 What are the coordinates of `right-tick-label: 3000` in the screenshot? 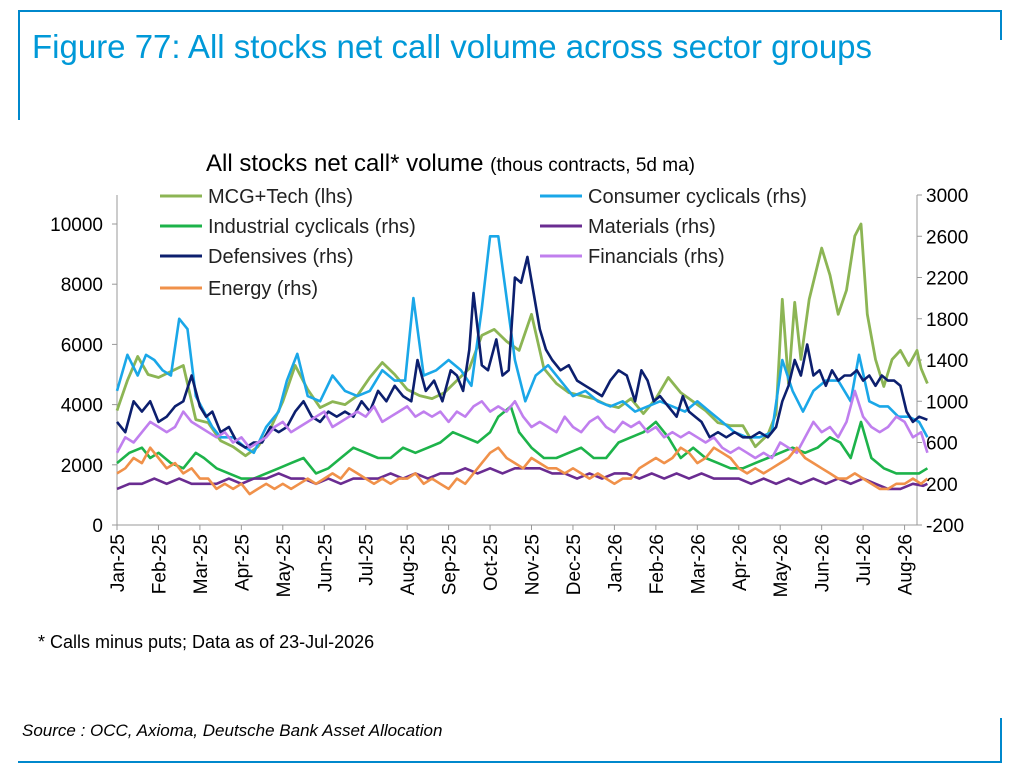 It's located at (947, 196).